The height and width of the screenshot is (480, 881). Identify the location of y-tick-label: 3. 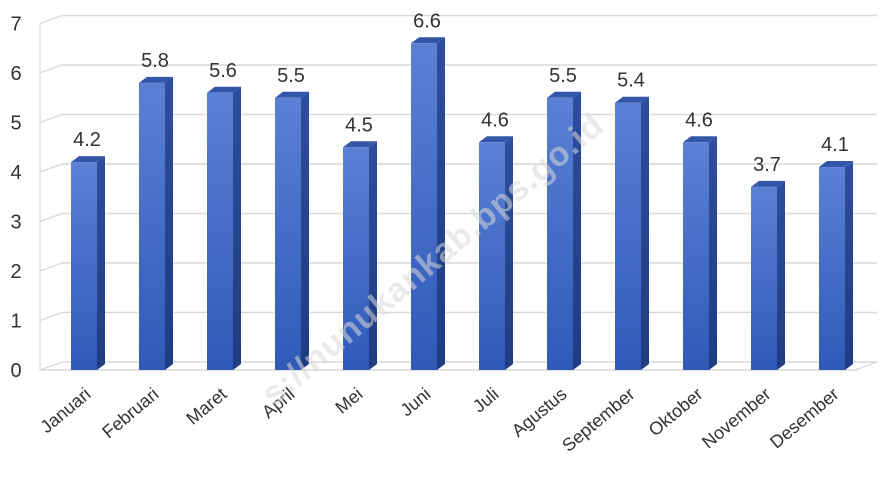
(15, 223).